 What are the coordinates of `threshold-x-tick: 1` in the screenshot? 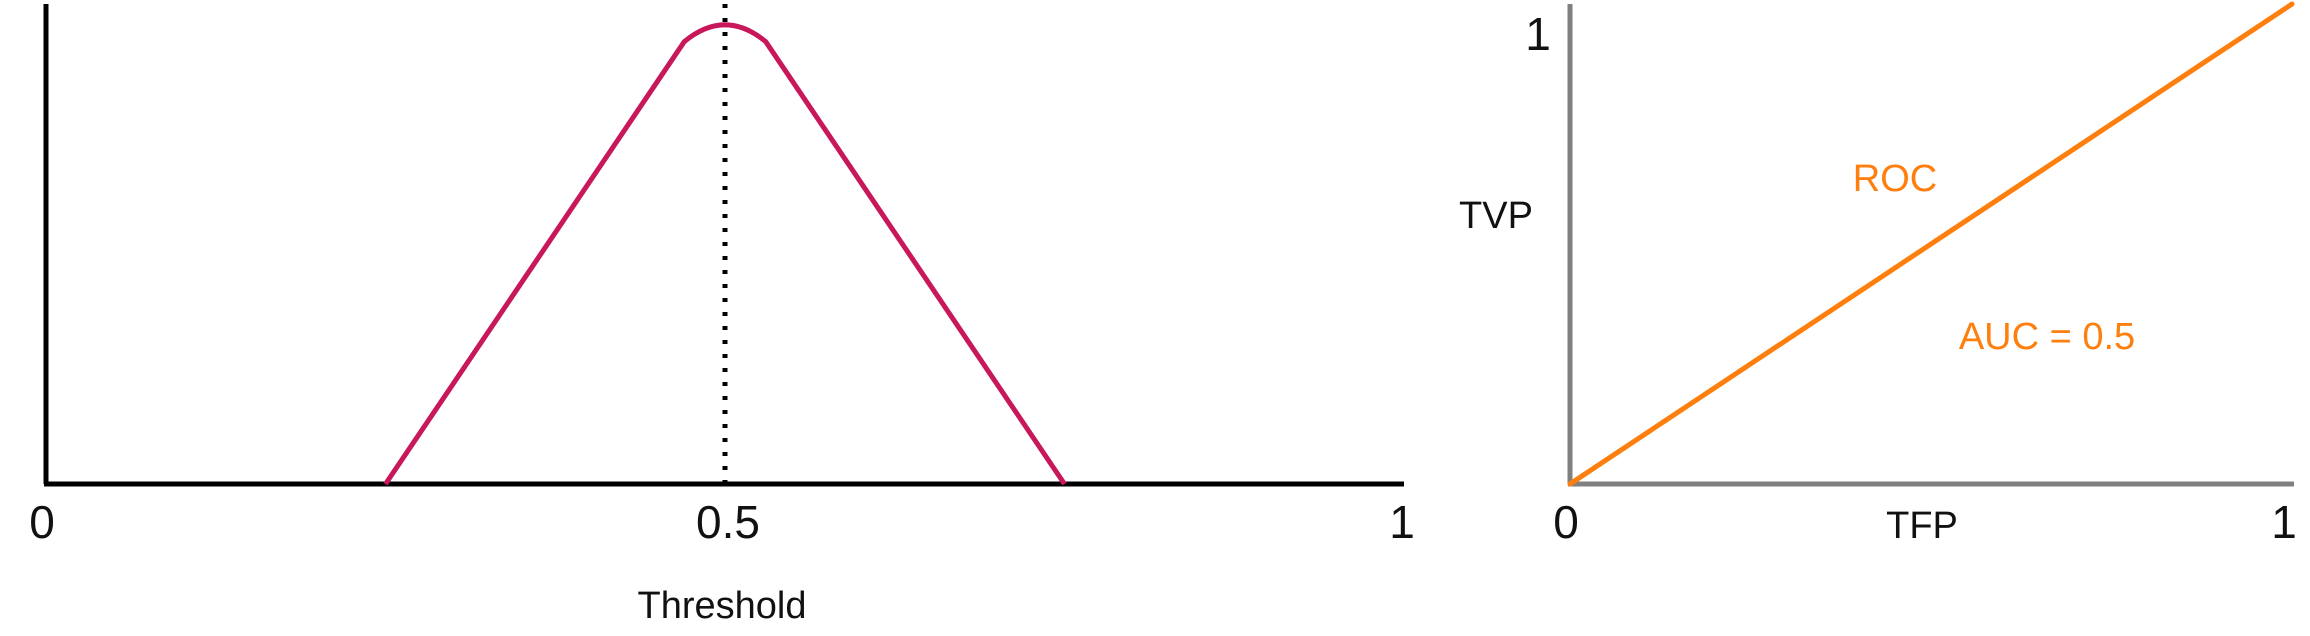 It's located at (1402, 522).